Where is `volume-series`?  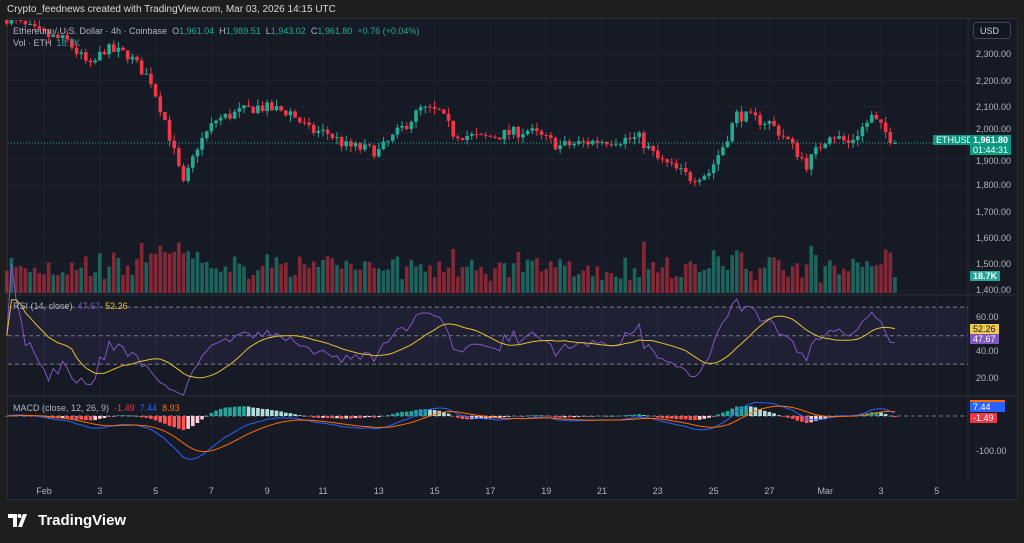 volume-series is located at coordinates (451, 267).